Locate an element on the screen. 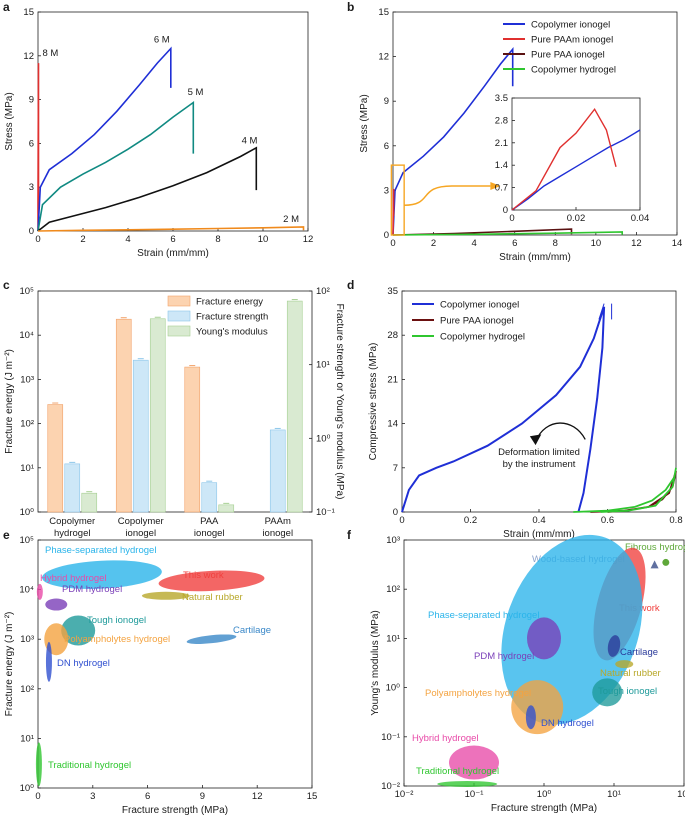 The height and width of the screenshot is (817, 685). panel-e-ytick-label: 10⁰ is located at coordinates (27, 788).